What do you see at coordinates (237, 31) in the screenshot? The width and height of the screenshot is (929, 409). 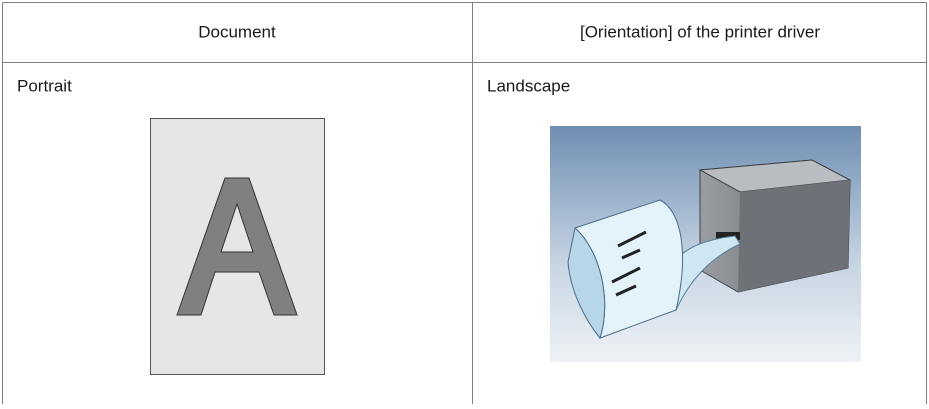 I see `header-cell: Document` at bounding box center [237, 31].